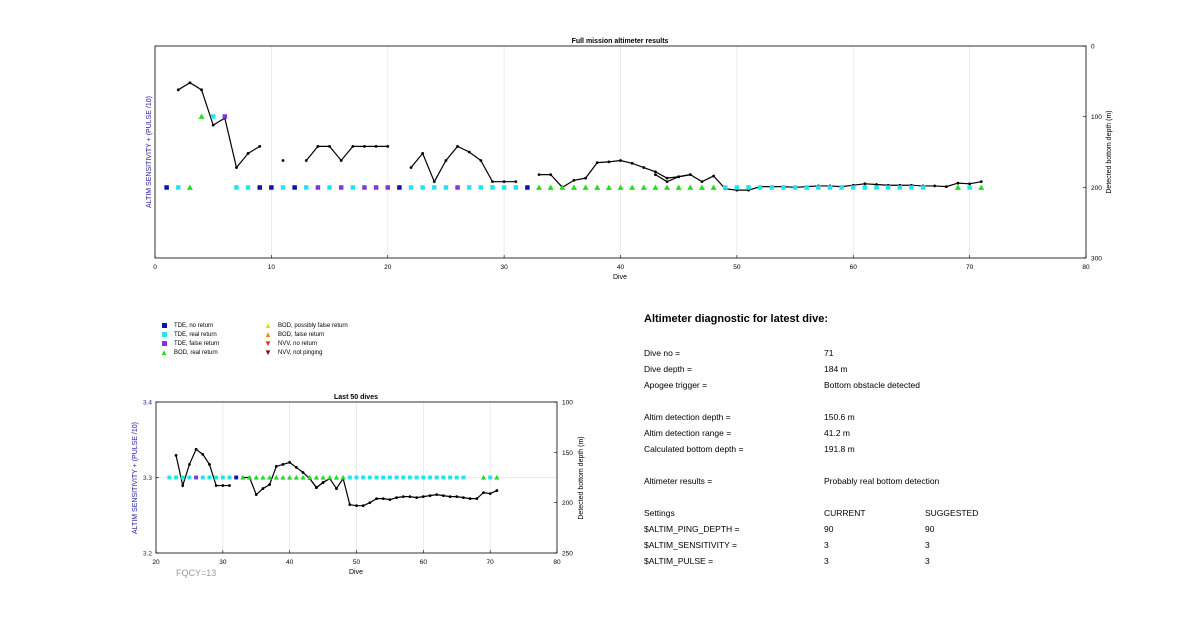 The image size is (1200, 622). What do you see at coordinates (563, 479) in the screenshot?
I see `bottom-right-ticks: 100 150 200 250` at bounding box center [563, 479].